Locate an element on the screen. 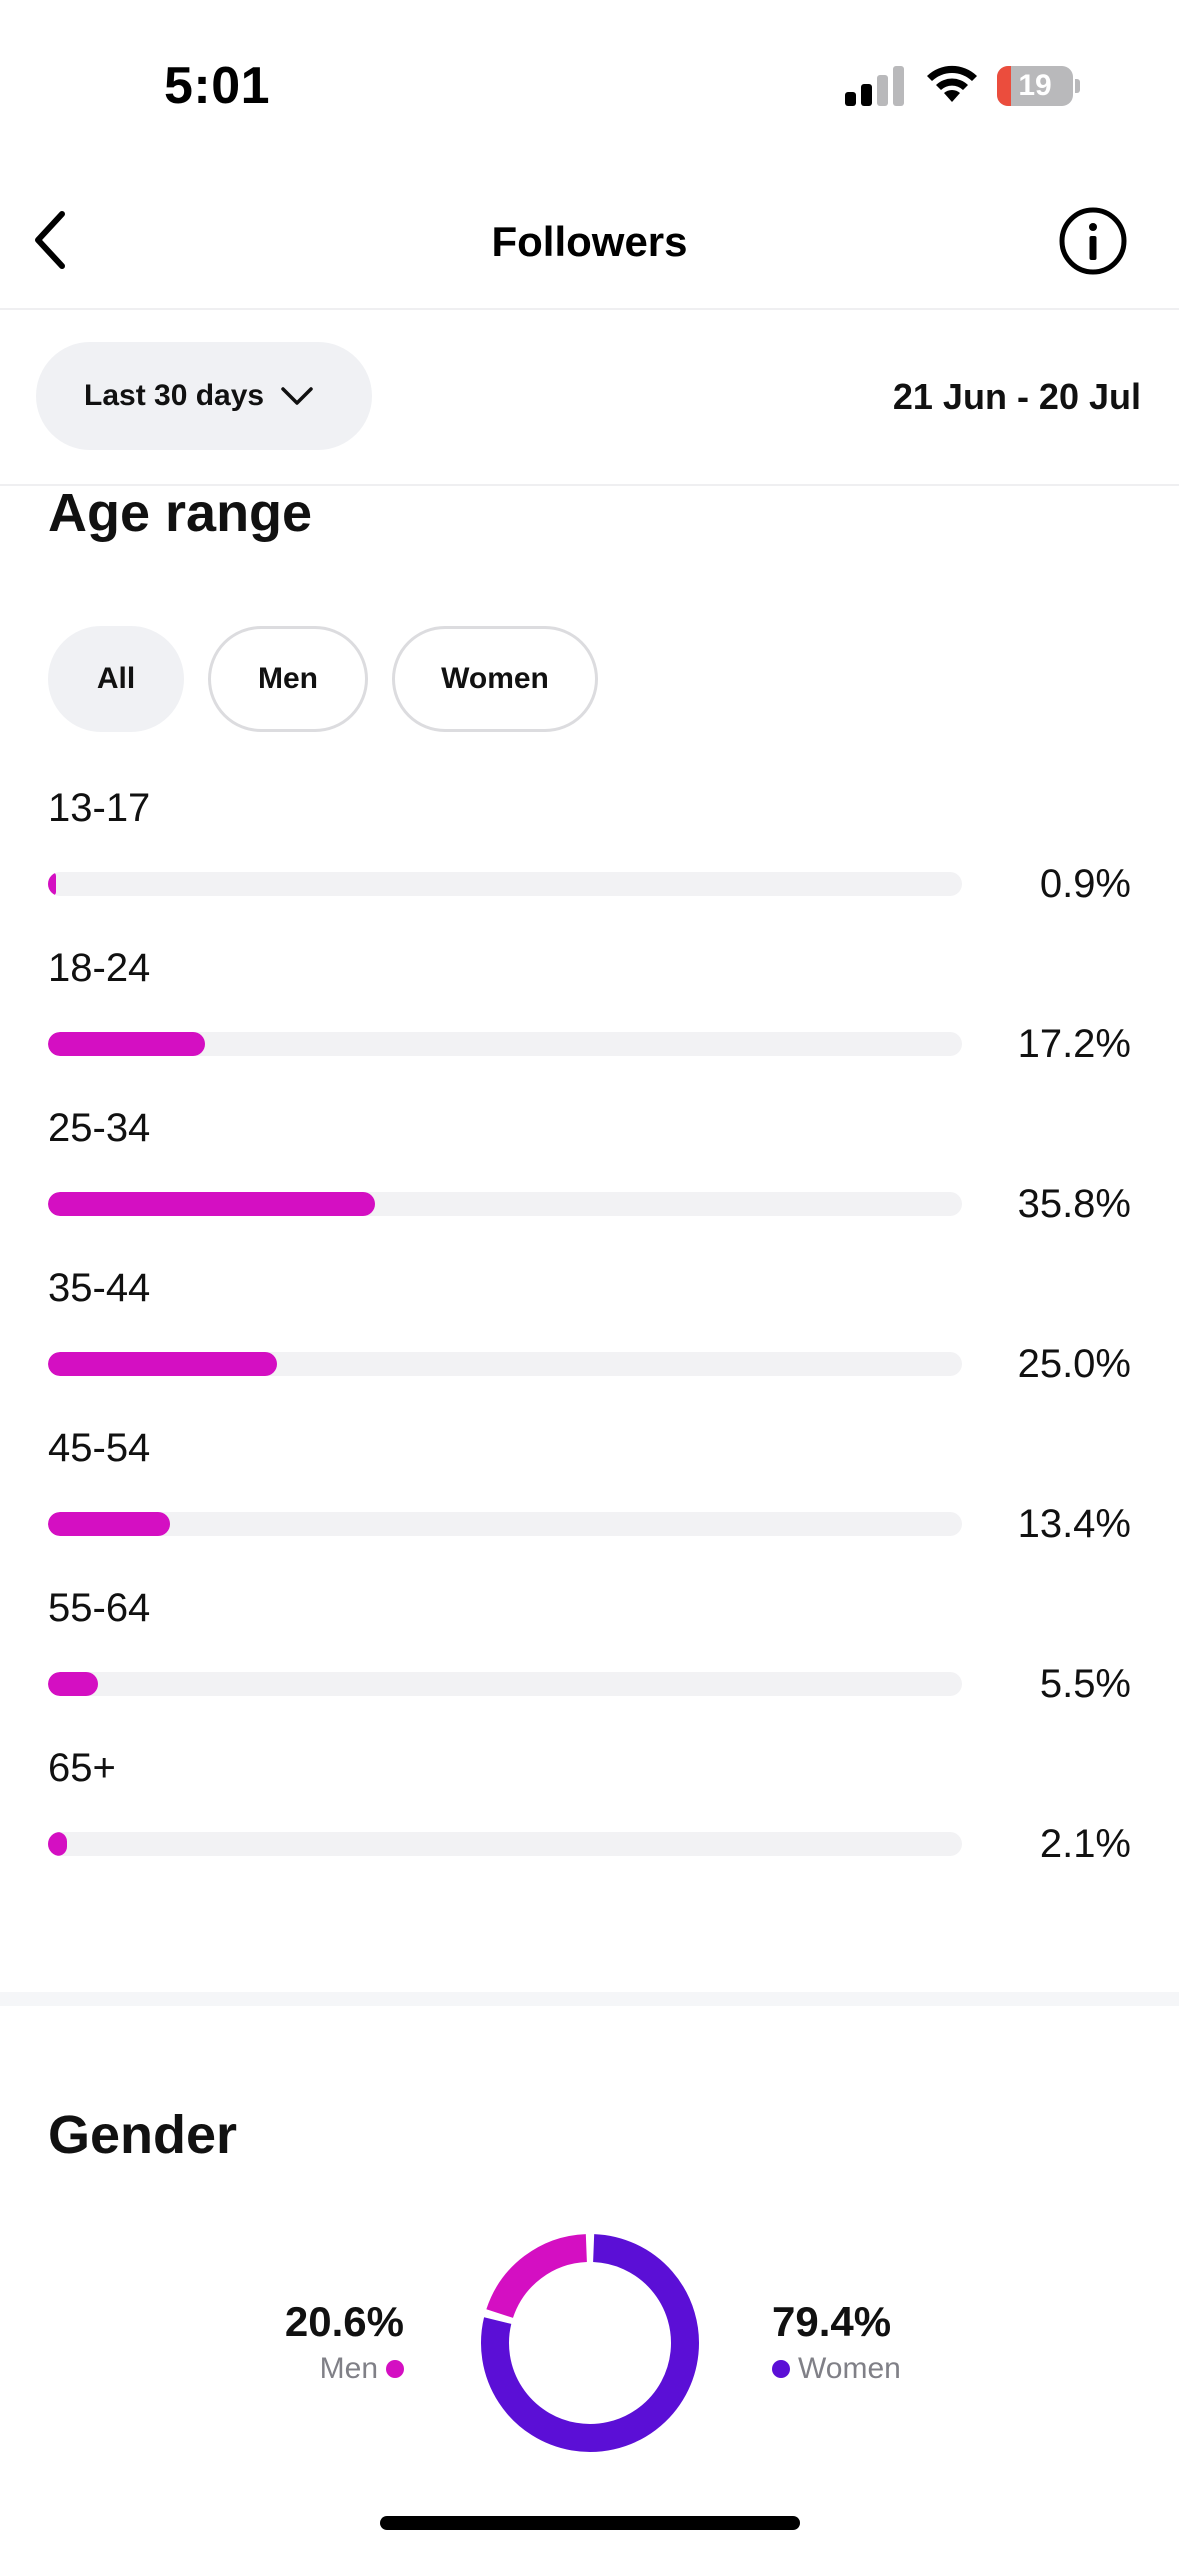 The height and width of the screenshot is (2556, 1179). gender-donut-chart is located at coordinates (590, 2343).